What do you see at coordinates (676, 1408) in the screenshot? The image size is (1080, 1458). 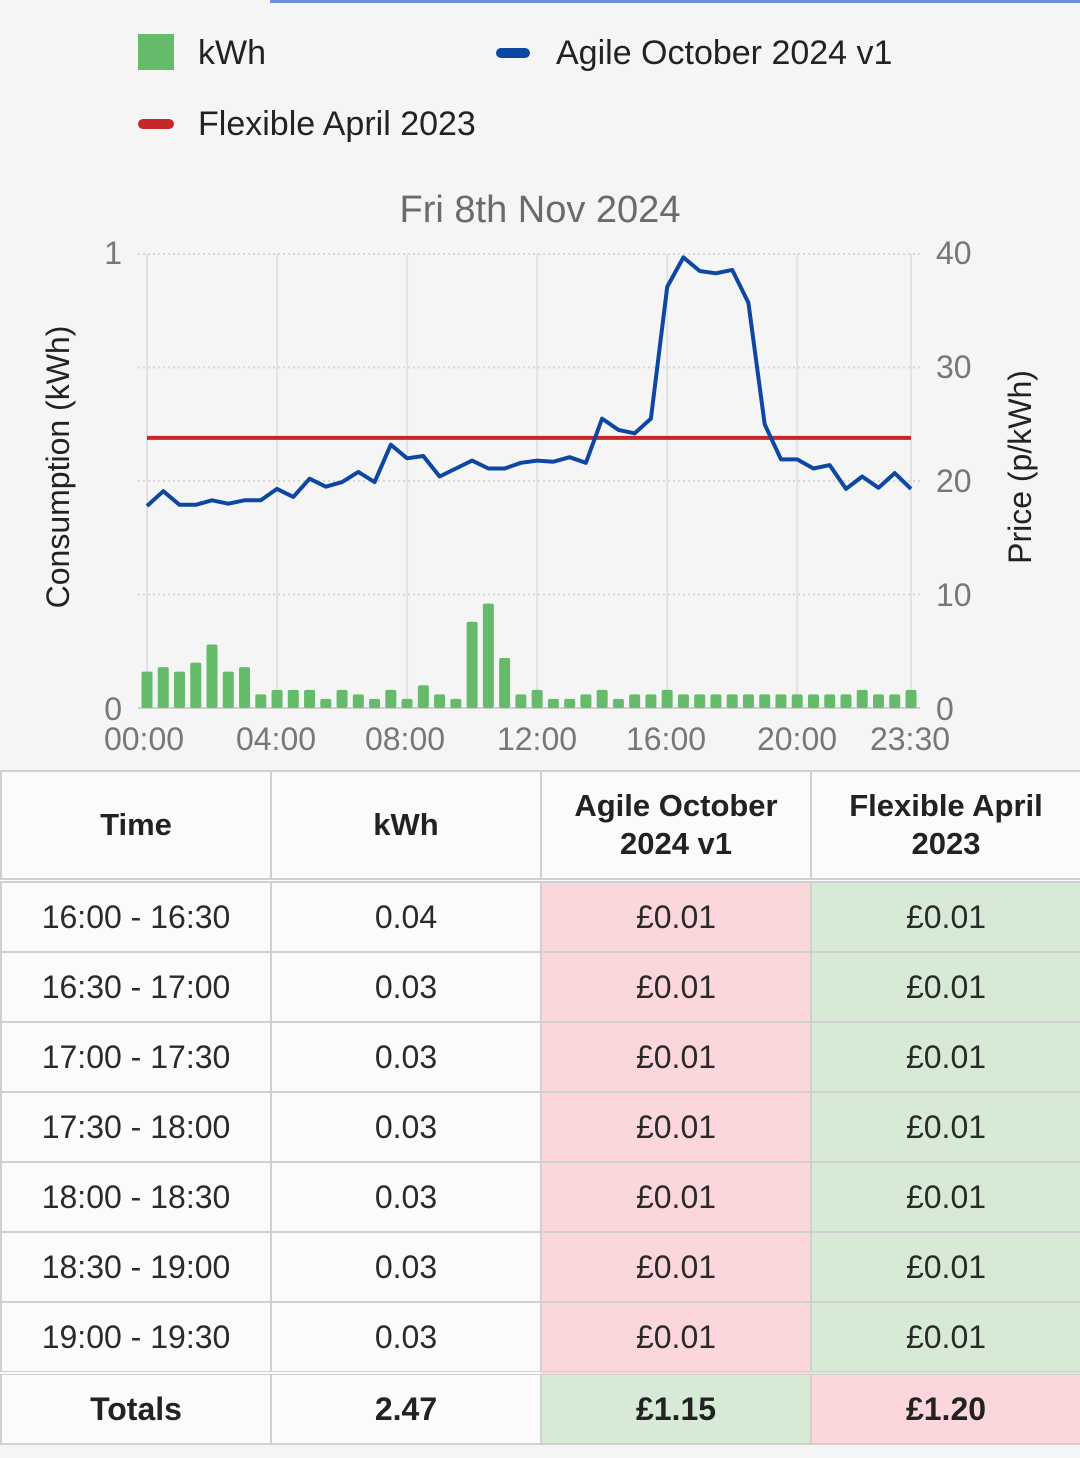 I see `totals-agile-cost: £1.15` at bounding box center [676, 1408].